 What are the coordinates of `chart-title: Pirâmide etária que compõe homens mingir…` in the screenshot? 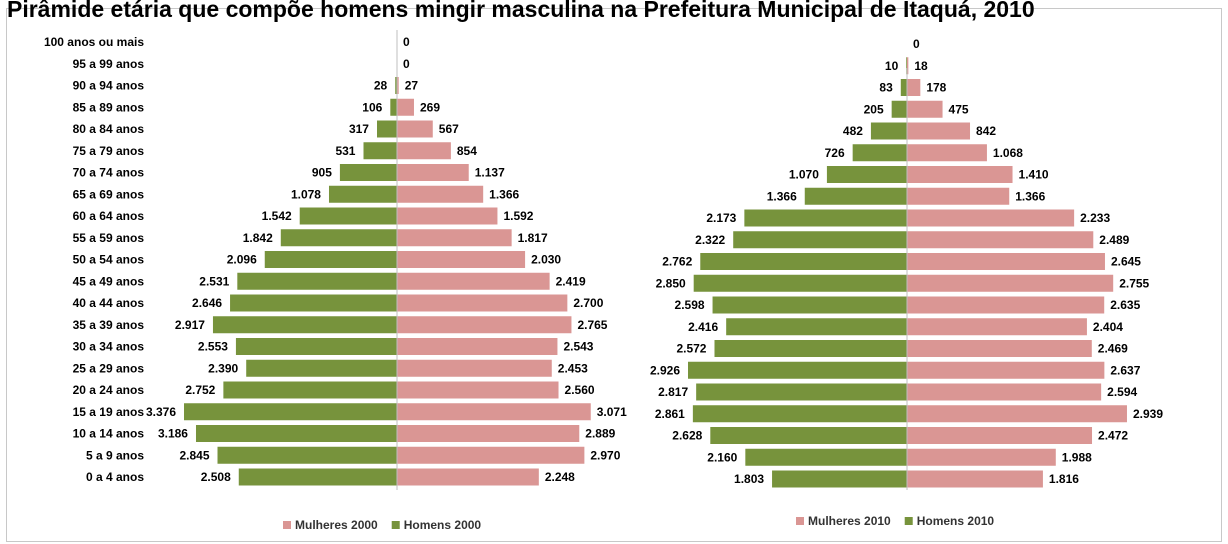 It's located at (521, 11).